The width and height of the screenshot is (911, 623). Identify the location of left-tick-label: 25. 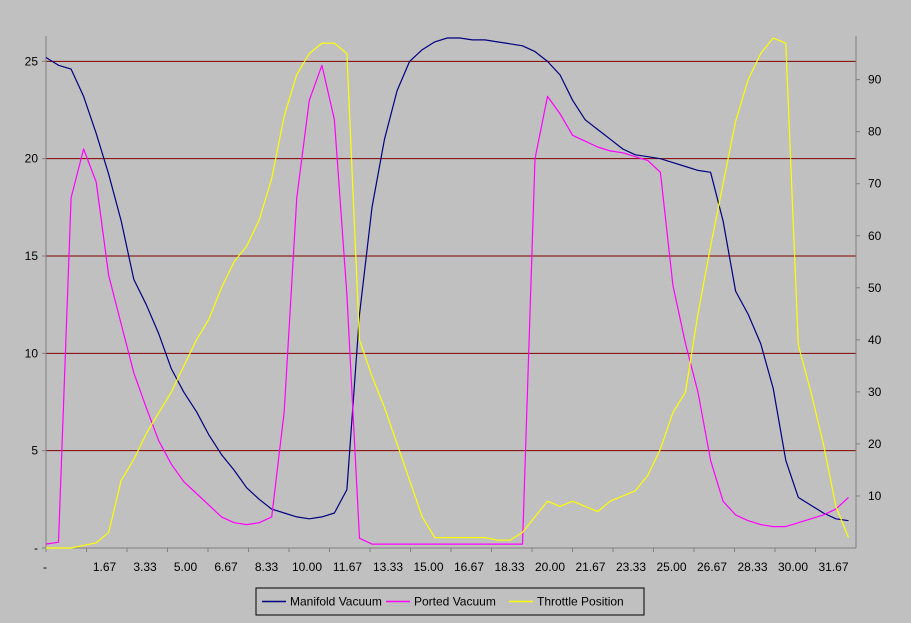
(32, 61).